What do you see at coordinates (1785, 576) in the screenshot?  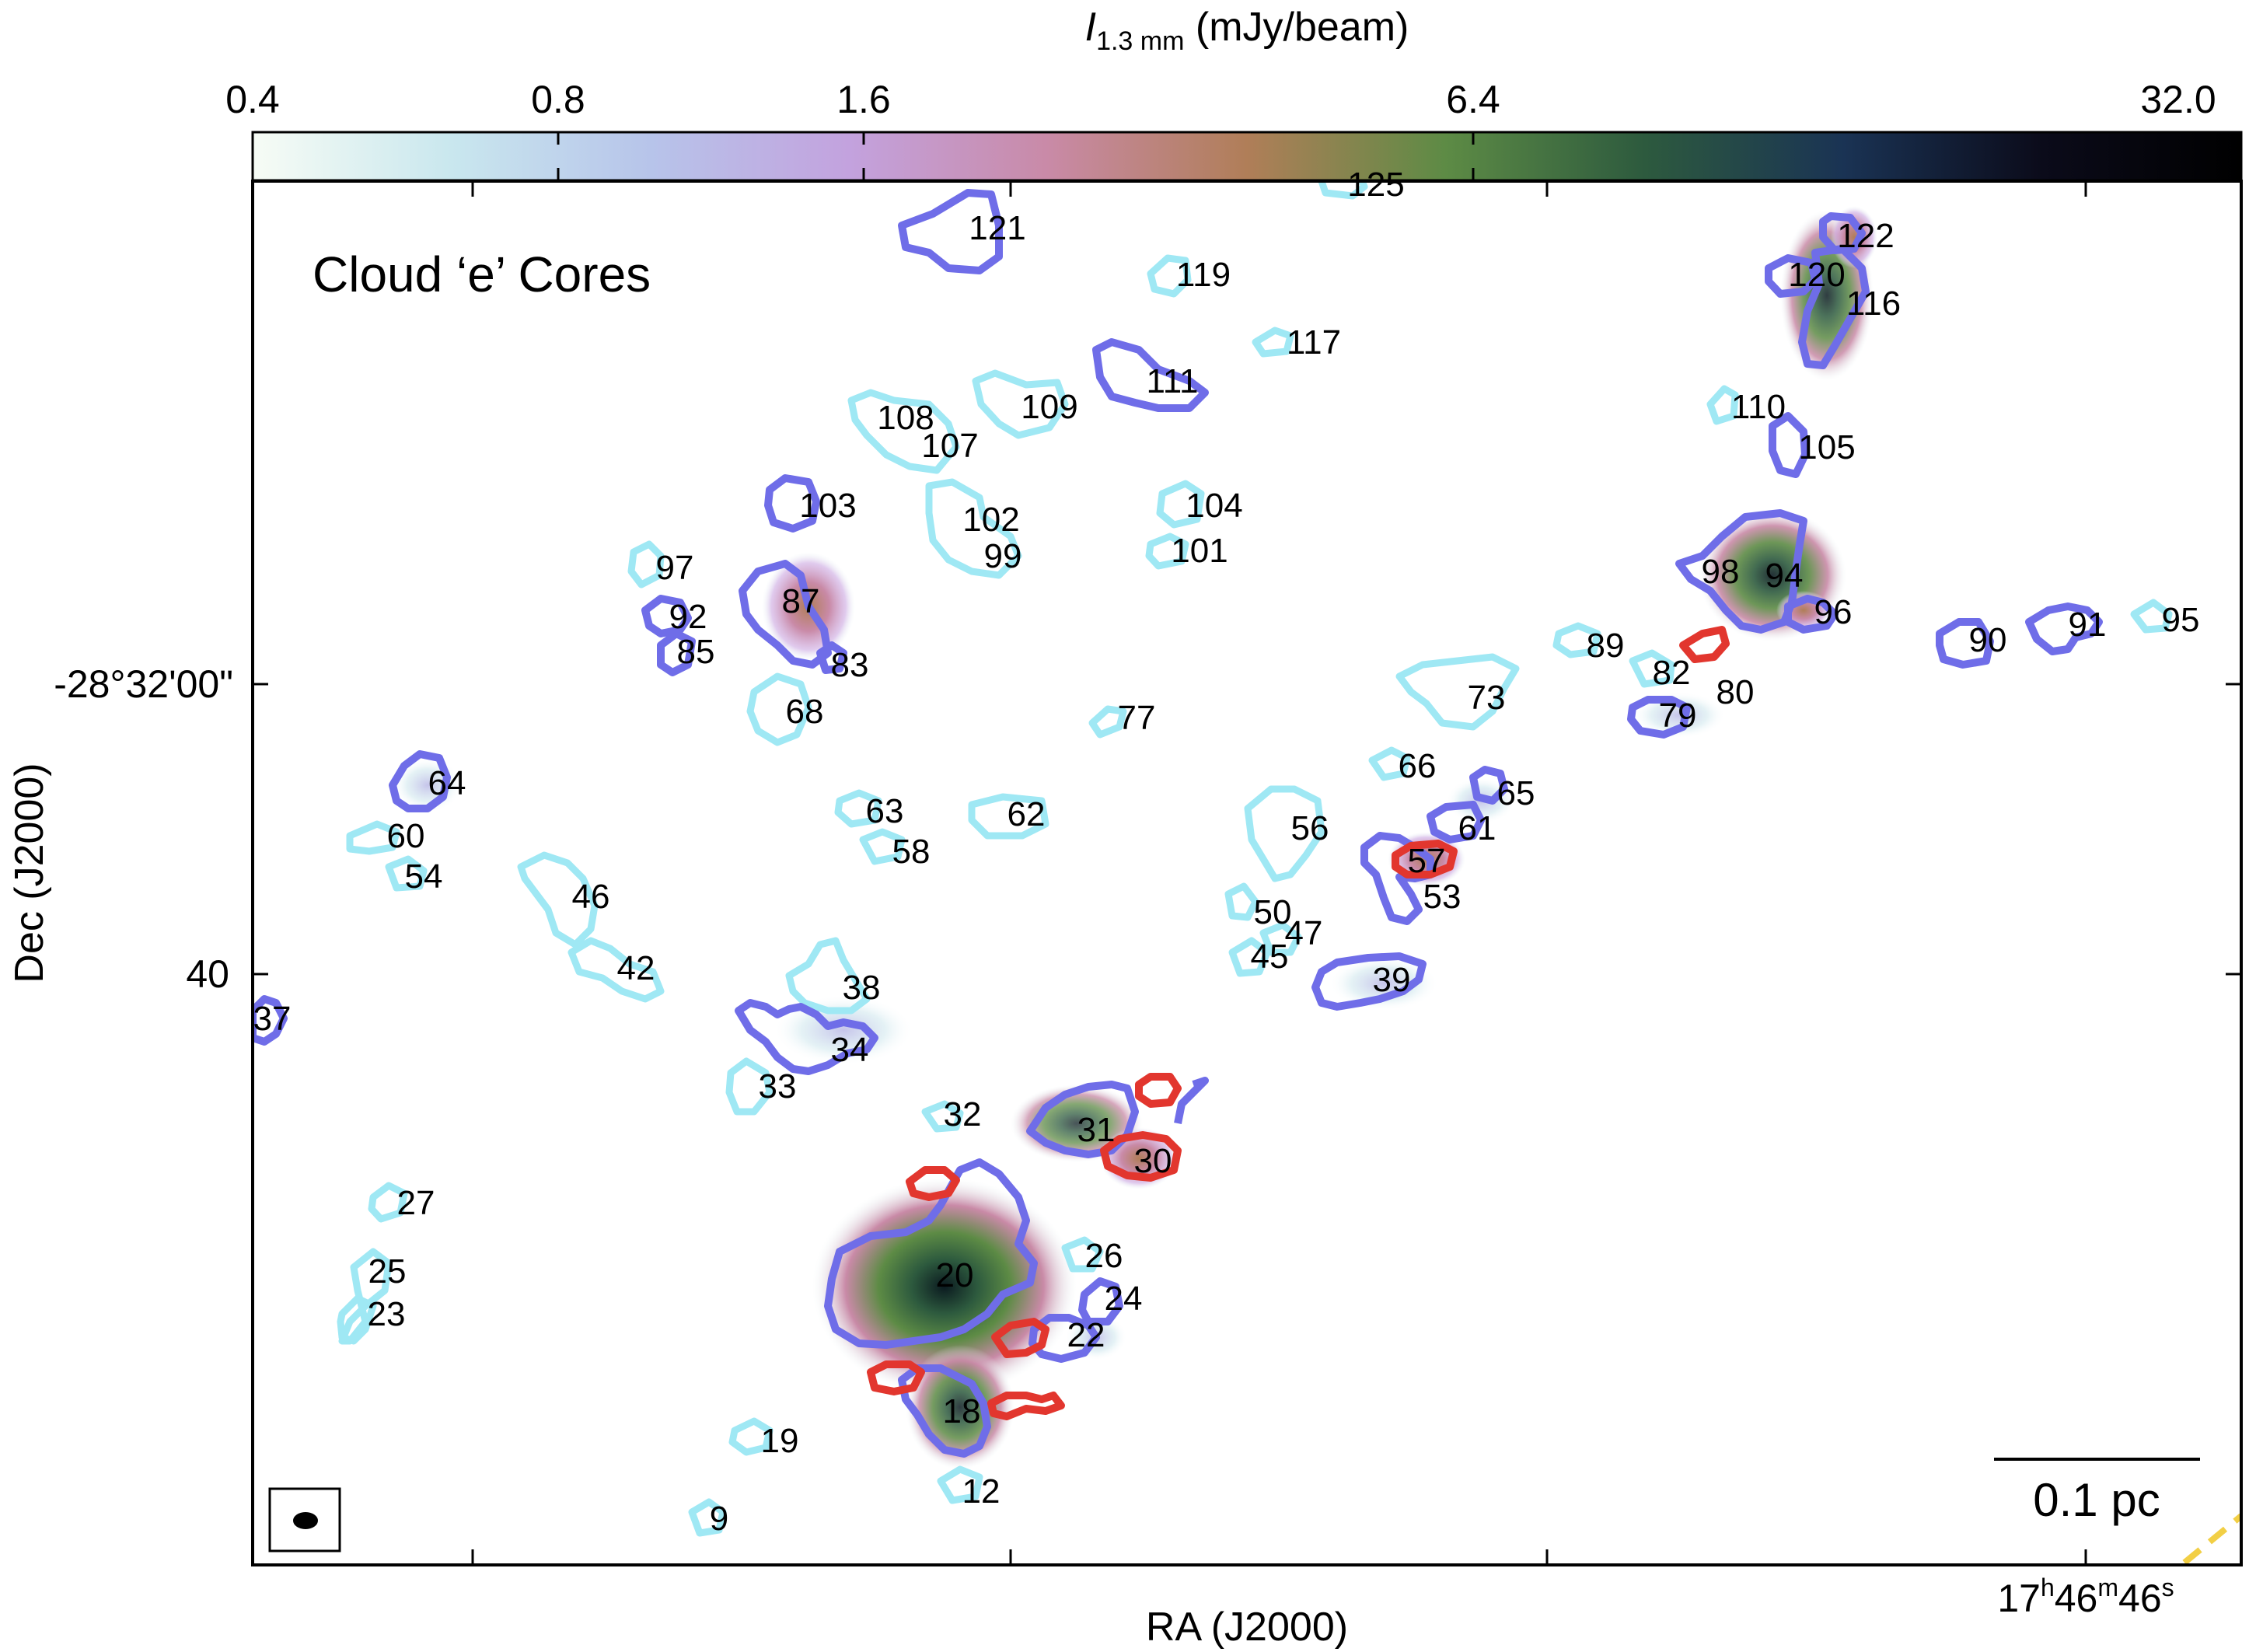 I see `core-label: 94` at bounding box center [1785, 576].